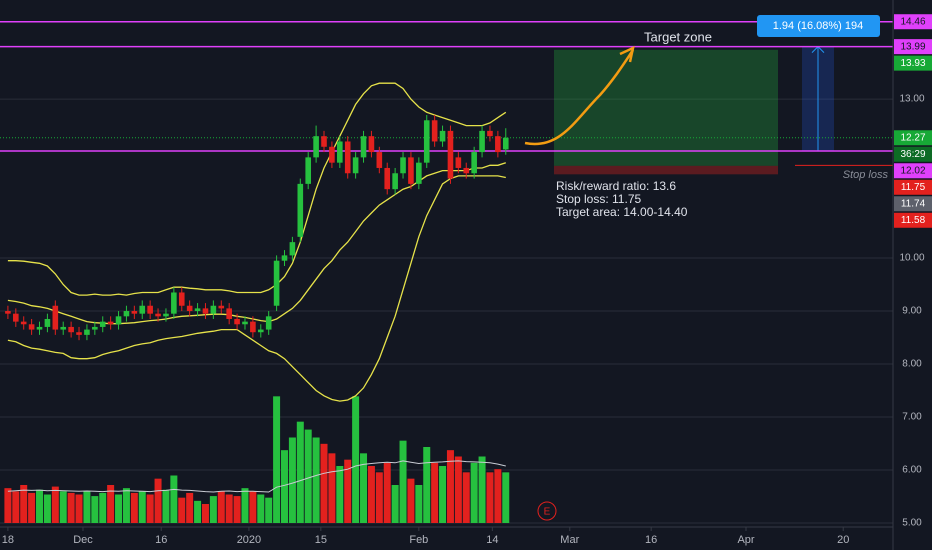 Image resolution: width=932 pixels, height=550 pixels. What do you see at coordinates (83, 540) in the screenshot?
I see `x-tick-label: Dec` at bounding box center [83, 540].